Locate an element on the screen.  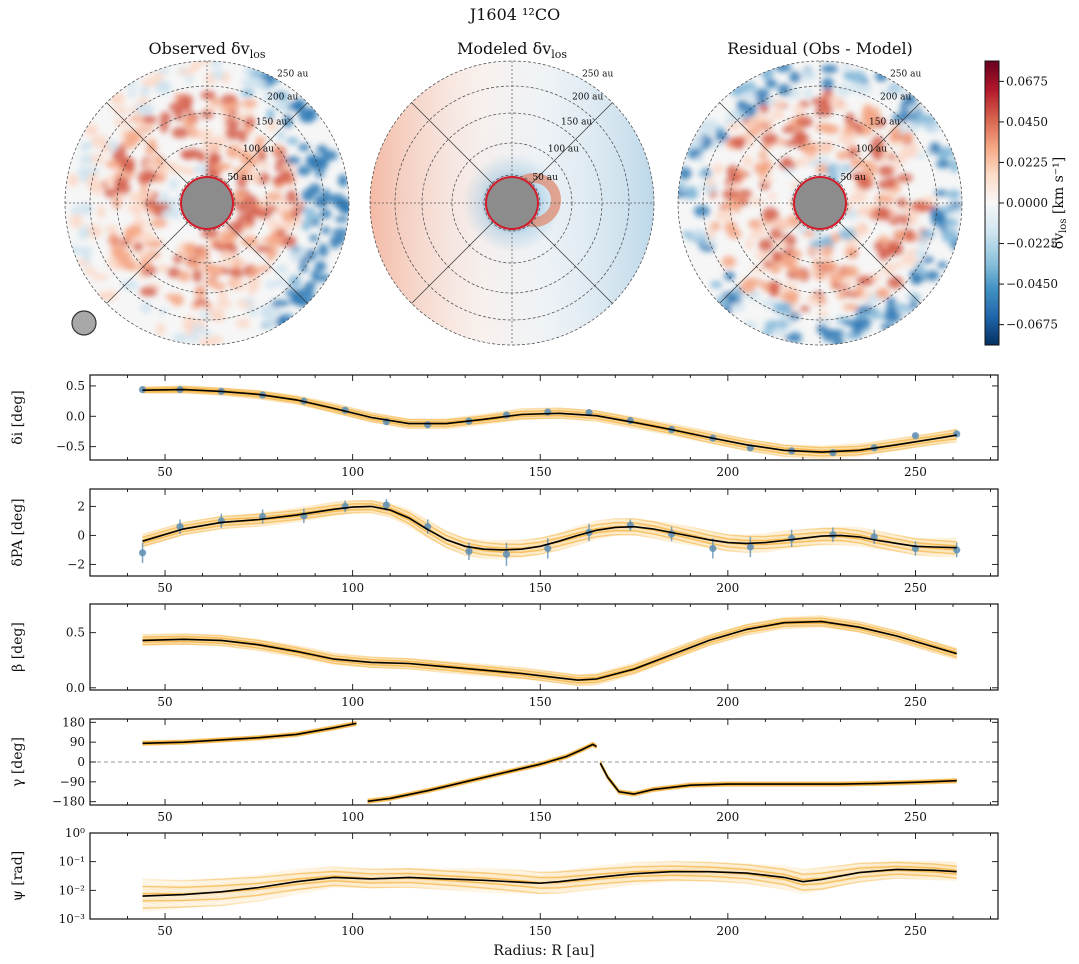
map-blobs is located at coordinates (207, 203).